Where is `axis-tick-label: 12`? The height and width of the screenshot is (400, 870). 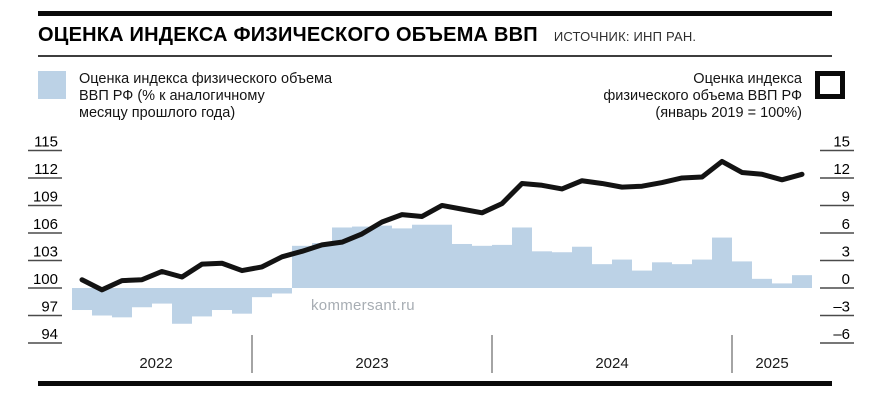
axis-tick-label: 12 is located at coordinates (841, 169).